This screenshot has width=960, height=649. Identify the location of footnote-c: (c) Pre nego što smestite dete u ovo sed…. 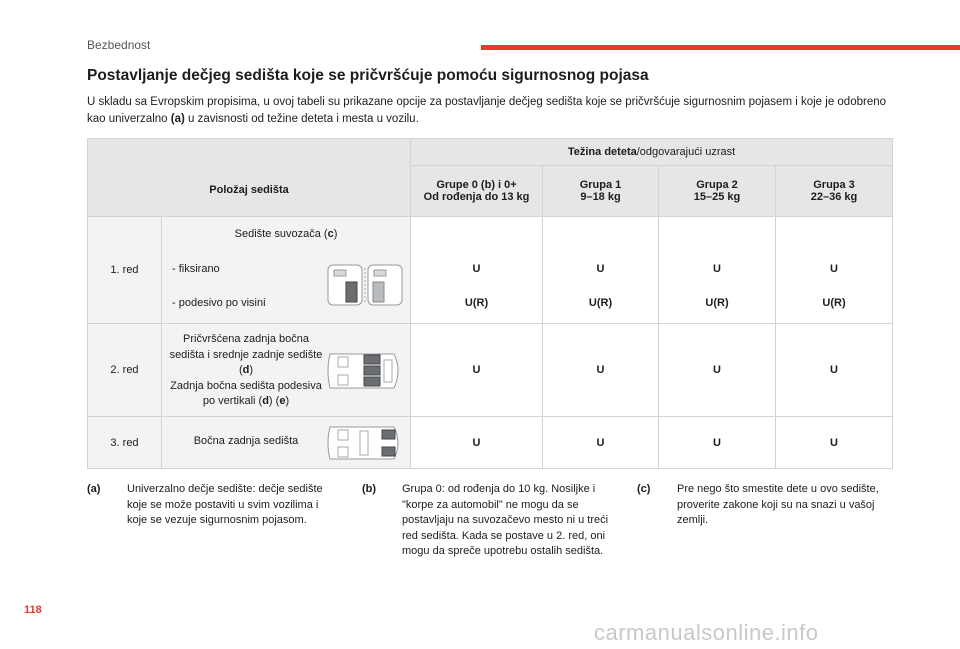
(759, 505).